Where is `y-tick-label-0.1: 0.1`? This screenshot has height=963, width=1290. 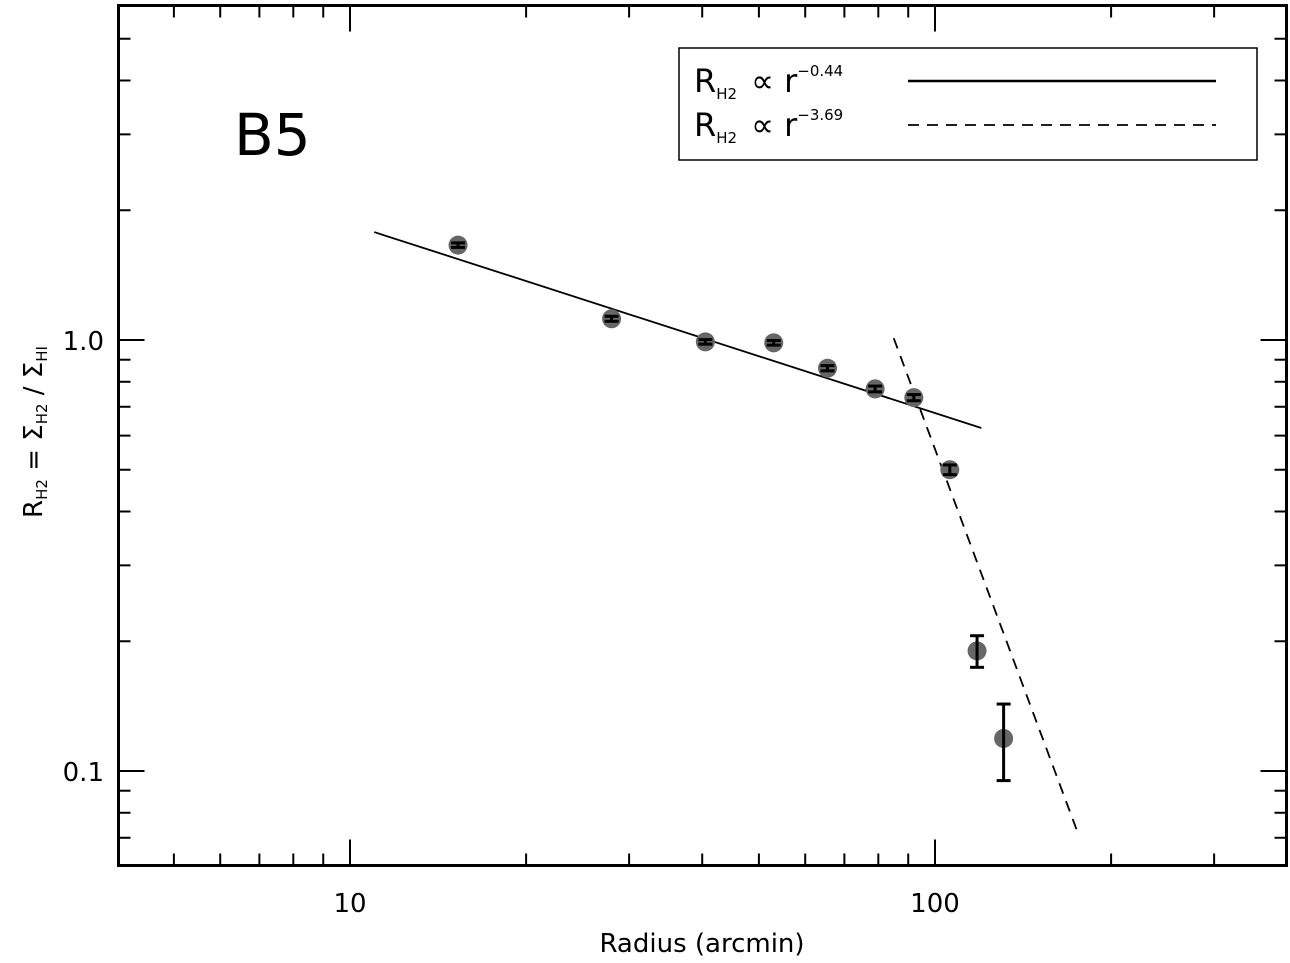
y-tick-label-0.1: 0.1 is located at coordinates (83, 773).